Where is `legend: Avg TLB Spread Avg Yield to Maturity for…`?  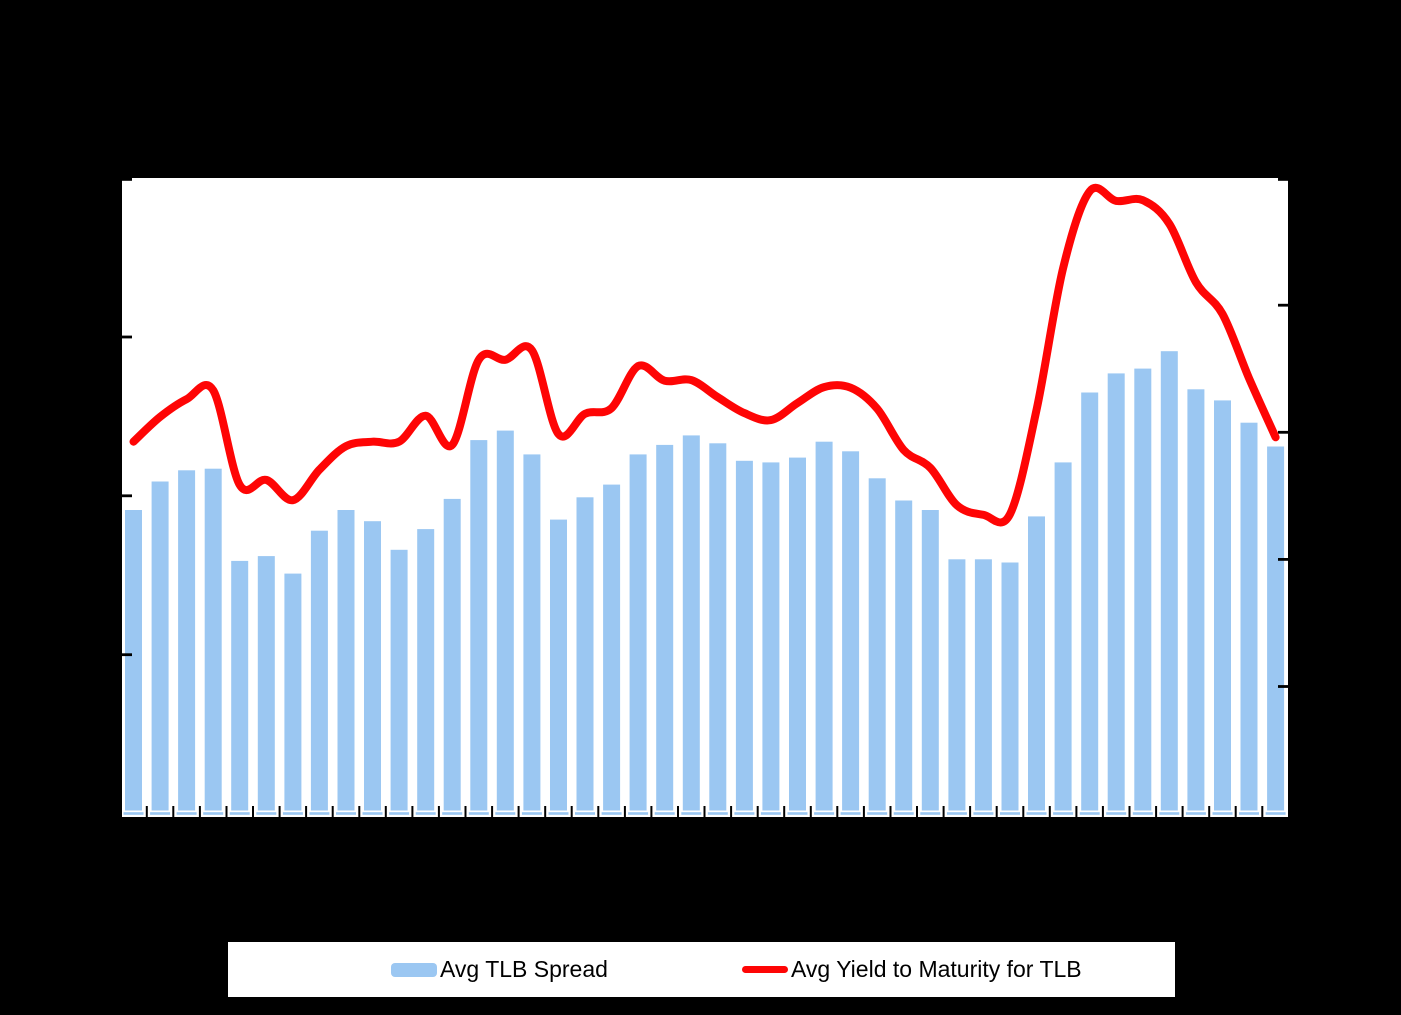
legend: Avg TLB Spread Avg Yield to Maturity for… is located at coordinates (701, 969).